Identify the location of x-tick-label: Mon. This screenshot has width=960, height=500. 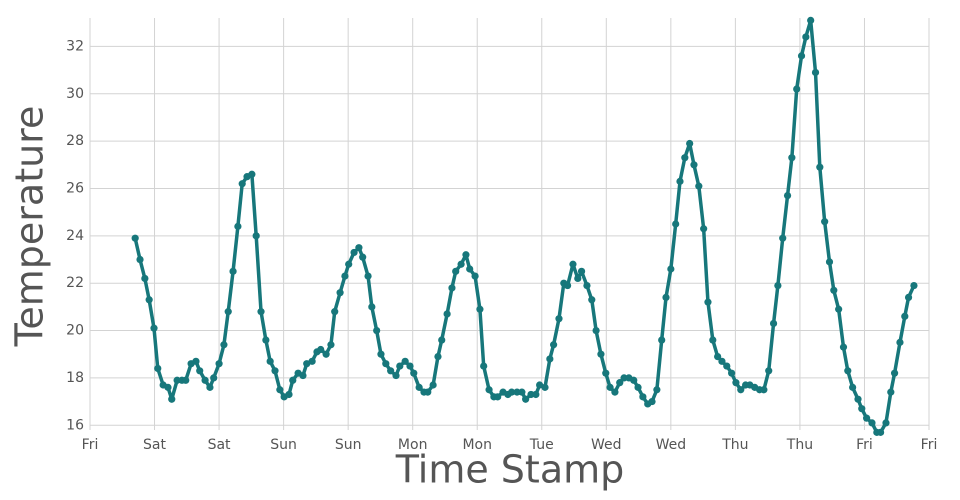
(477, 445).